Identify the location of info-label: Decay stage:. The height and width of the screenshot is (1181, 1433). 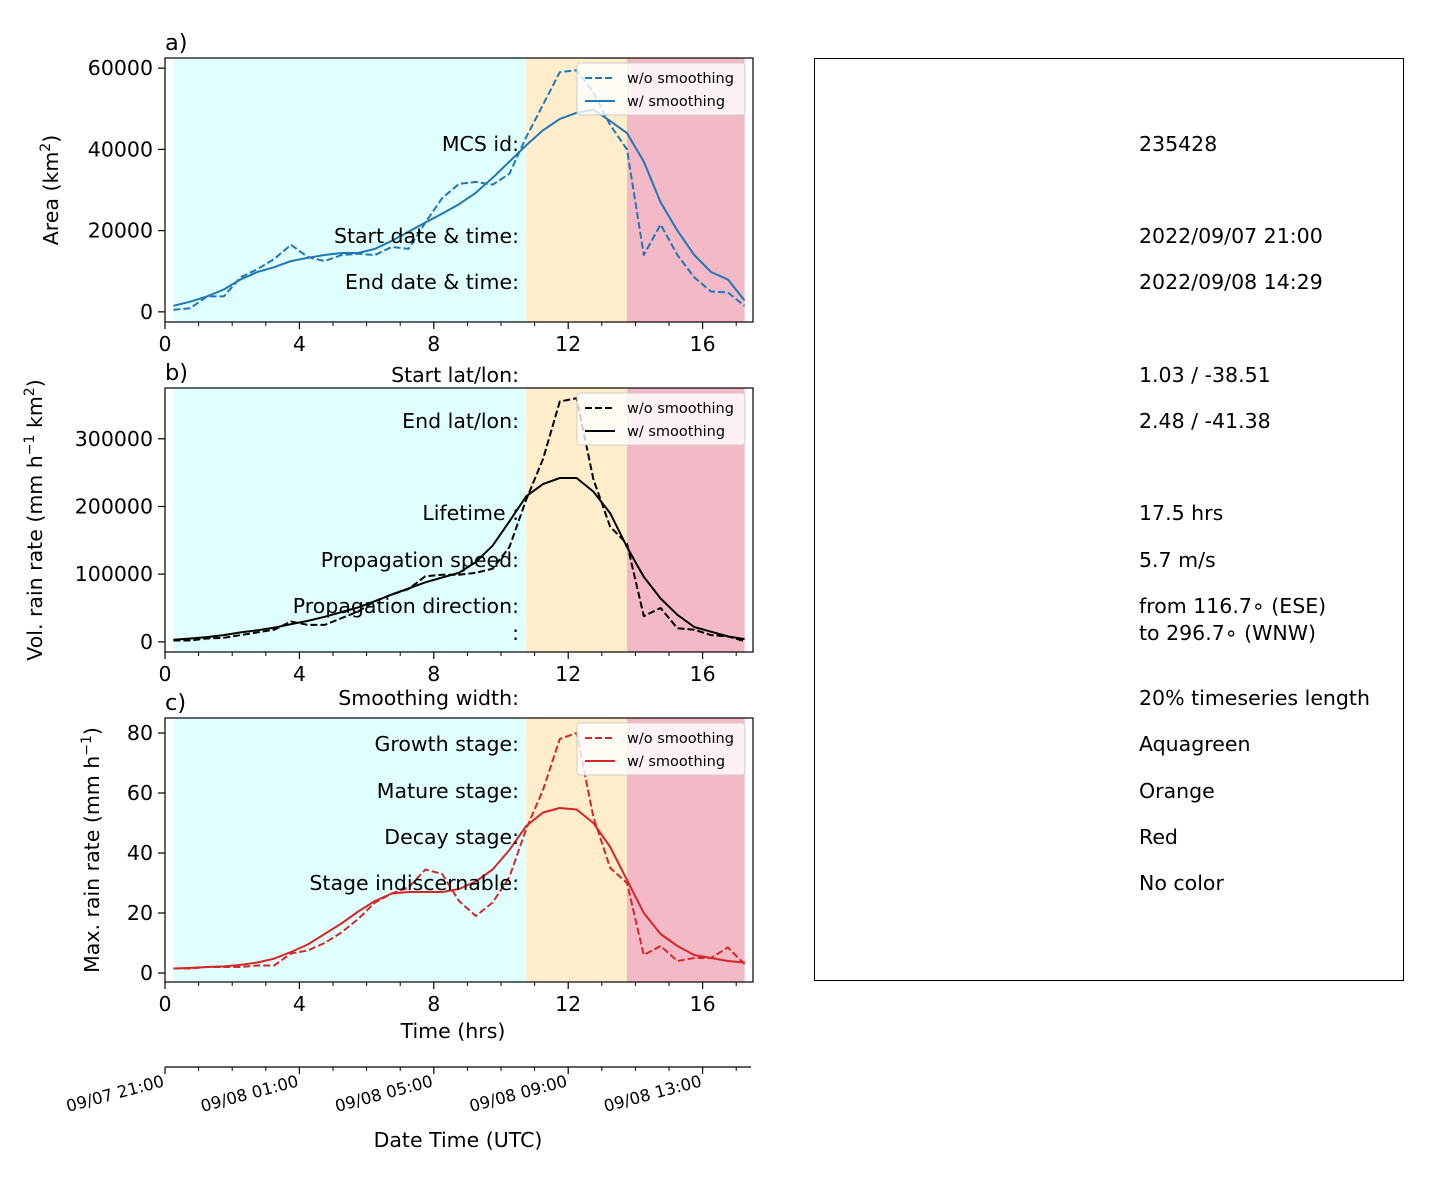
(451, 837).